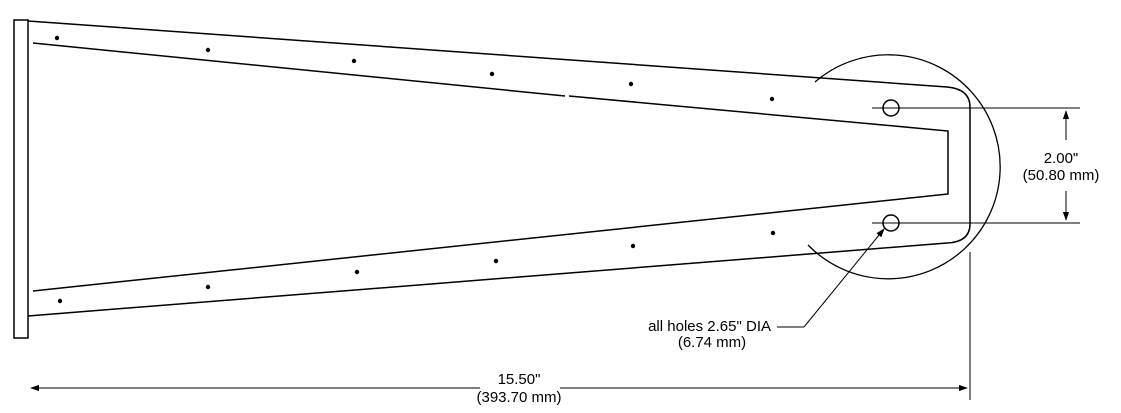 The image size is (1121, 413). I want to click on lower-rivet-row, so click(416, 267).